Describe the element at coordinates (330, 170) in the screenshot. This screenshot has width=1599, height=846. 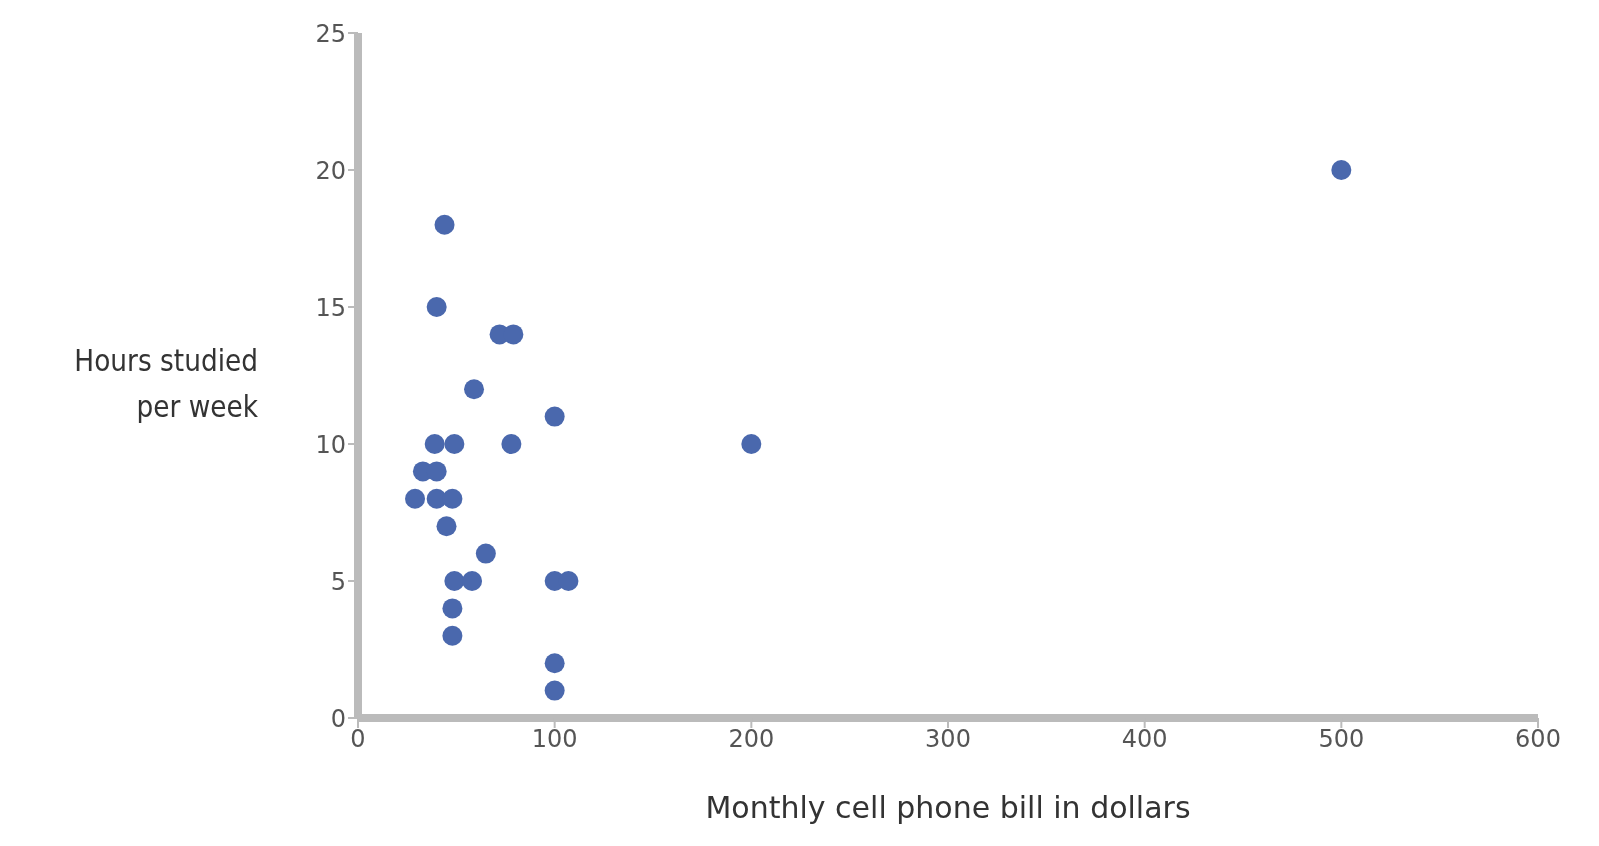
I see `y-tick-label: 20` at that location.